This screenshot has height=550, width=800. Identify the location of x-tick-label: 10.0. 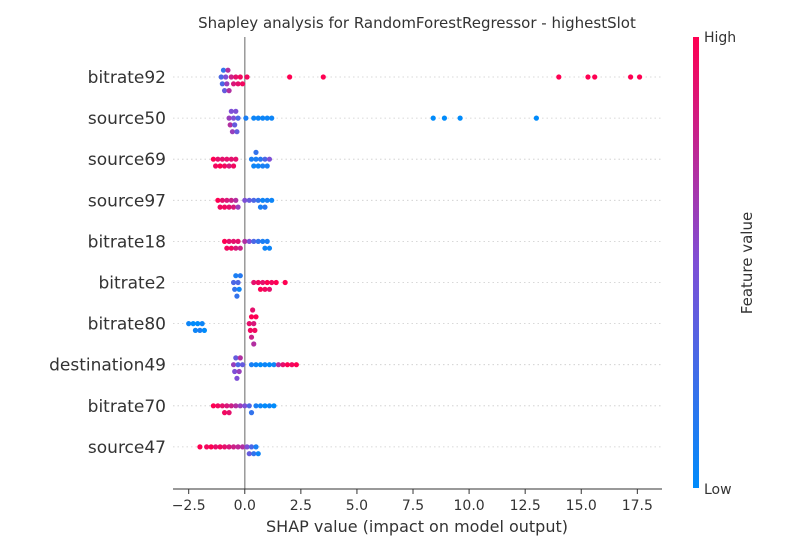
(469, 506).